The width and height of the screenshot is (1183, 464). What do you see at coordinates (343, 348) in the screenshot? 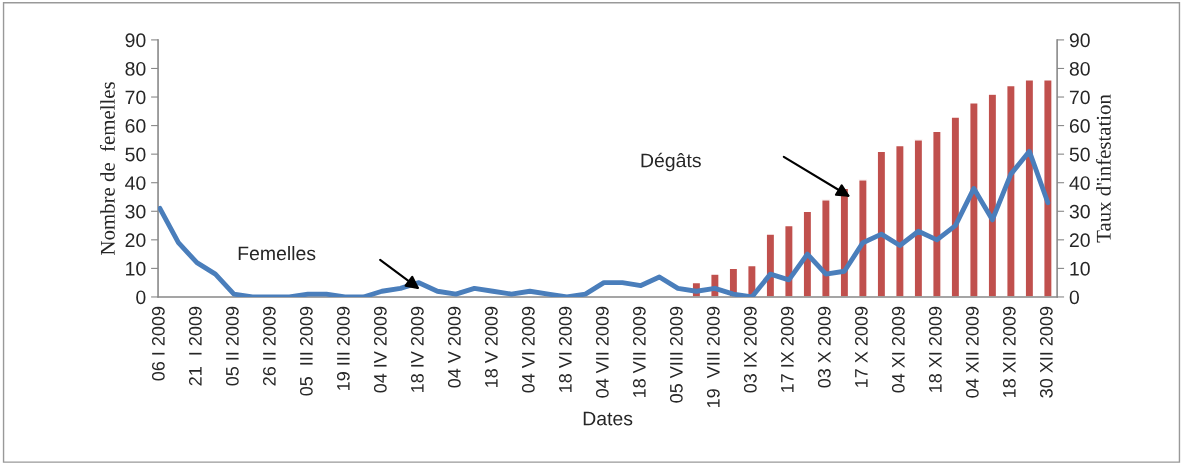
I see `x-tick-label: 19 III 2009` at bounding box center [343, 348].